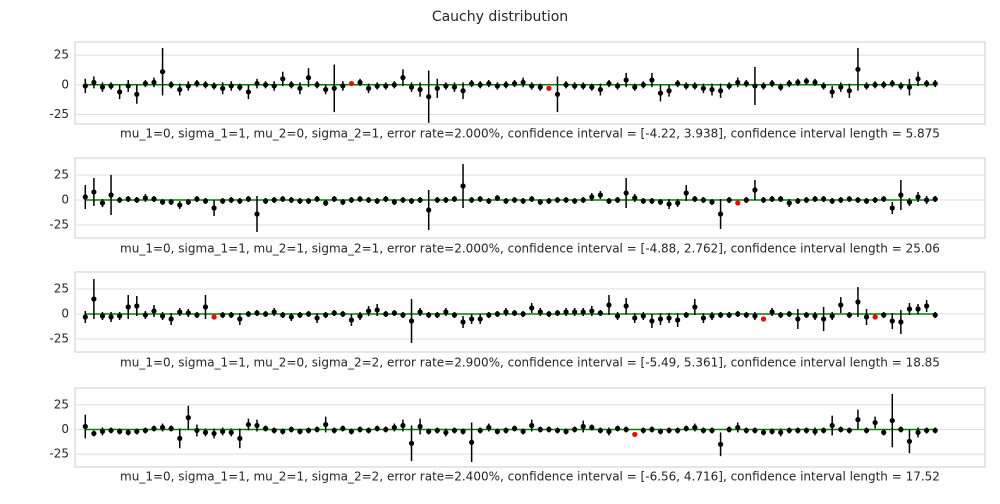  I want to click on y-tick-label: 0, so click(65, 84).